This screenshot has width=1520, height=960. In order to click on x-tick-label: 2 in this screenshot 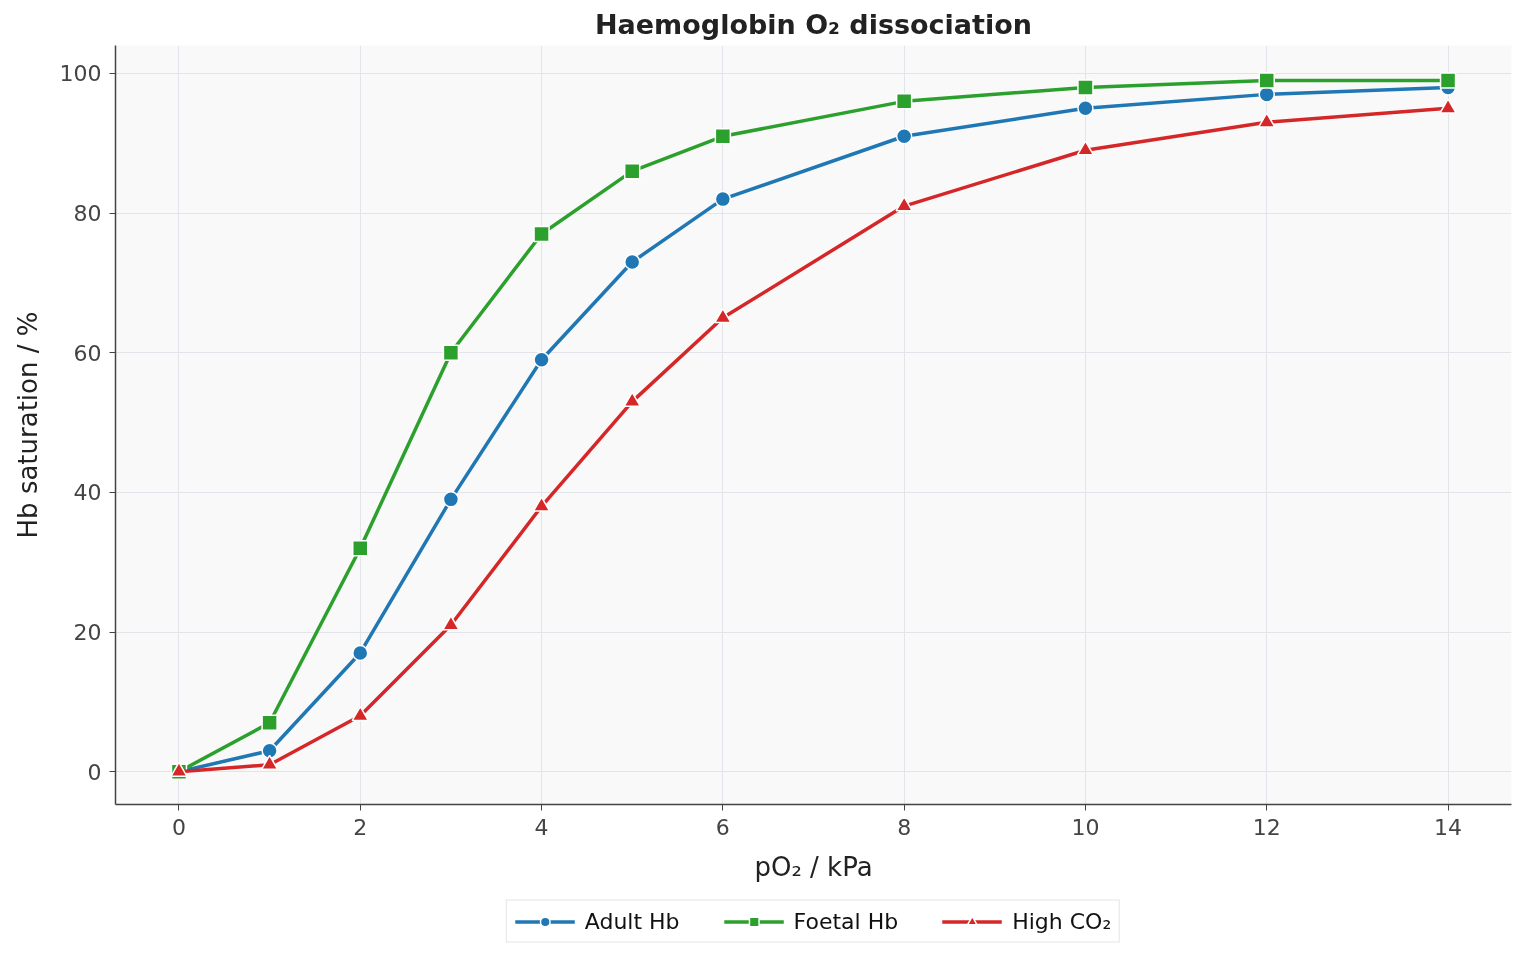, I will do `click(360, 827)`.